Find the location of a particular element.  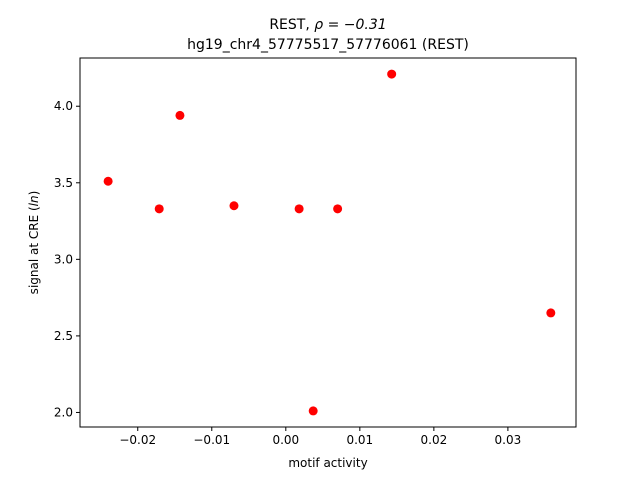

y-tick-label: 3.0 is located at coordinates (63, 259).